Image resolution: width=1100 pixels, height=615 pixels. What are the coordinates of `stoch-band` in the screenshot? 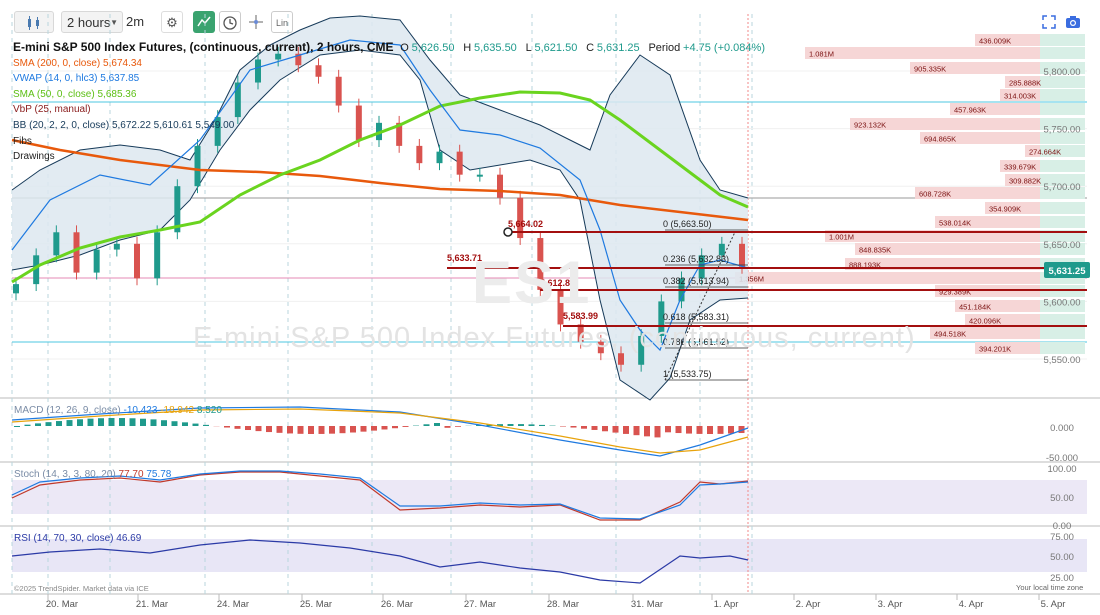 It's located at (549, 497).